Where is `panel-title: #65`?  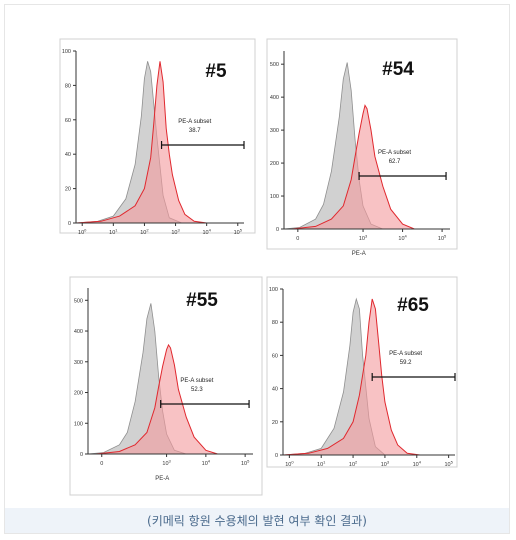 panel-title: #65 is located at coordinates (413, 305).